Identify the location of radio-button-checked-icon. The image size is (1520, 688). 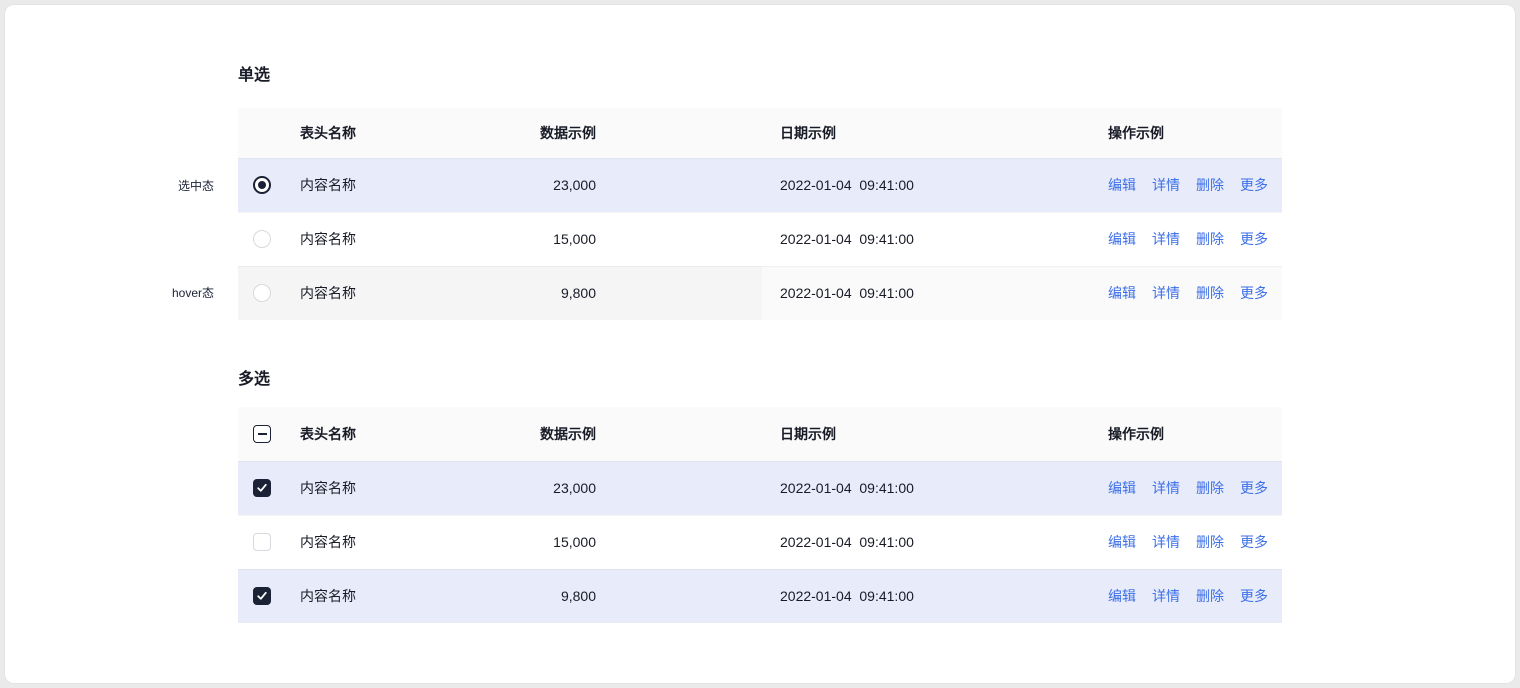
(262, 185).